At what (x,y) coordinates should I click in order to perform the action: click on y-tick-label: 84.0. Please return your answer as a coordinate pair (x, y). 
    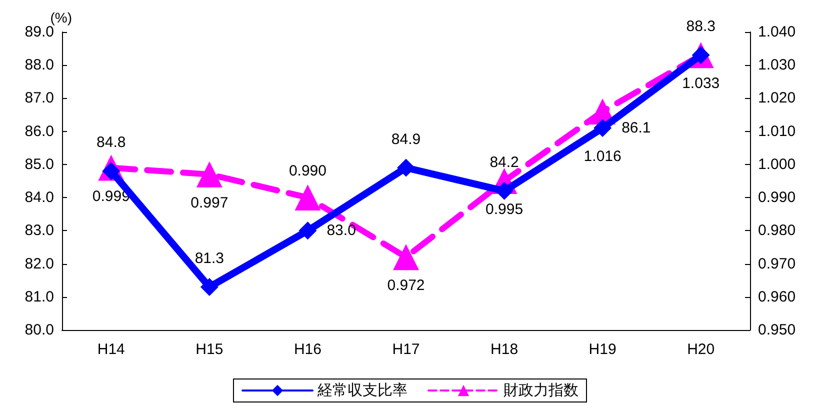
    Looking at the image, I should click on (39, 197).